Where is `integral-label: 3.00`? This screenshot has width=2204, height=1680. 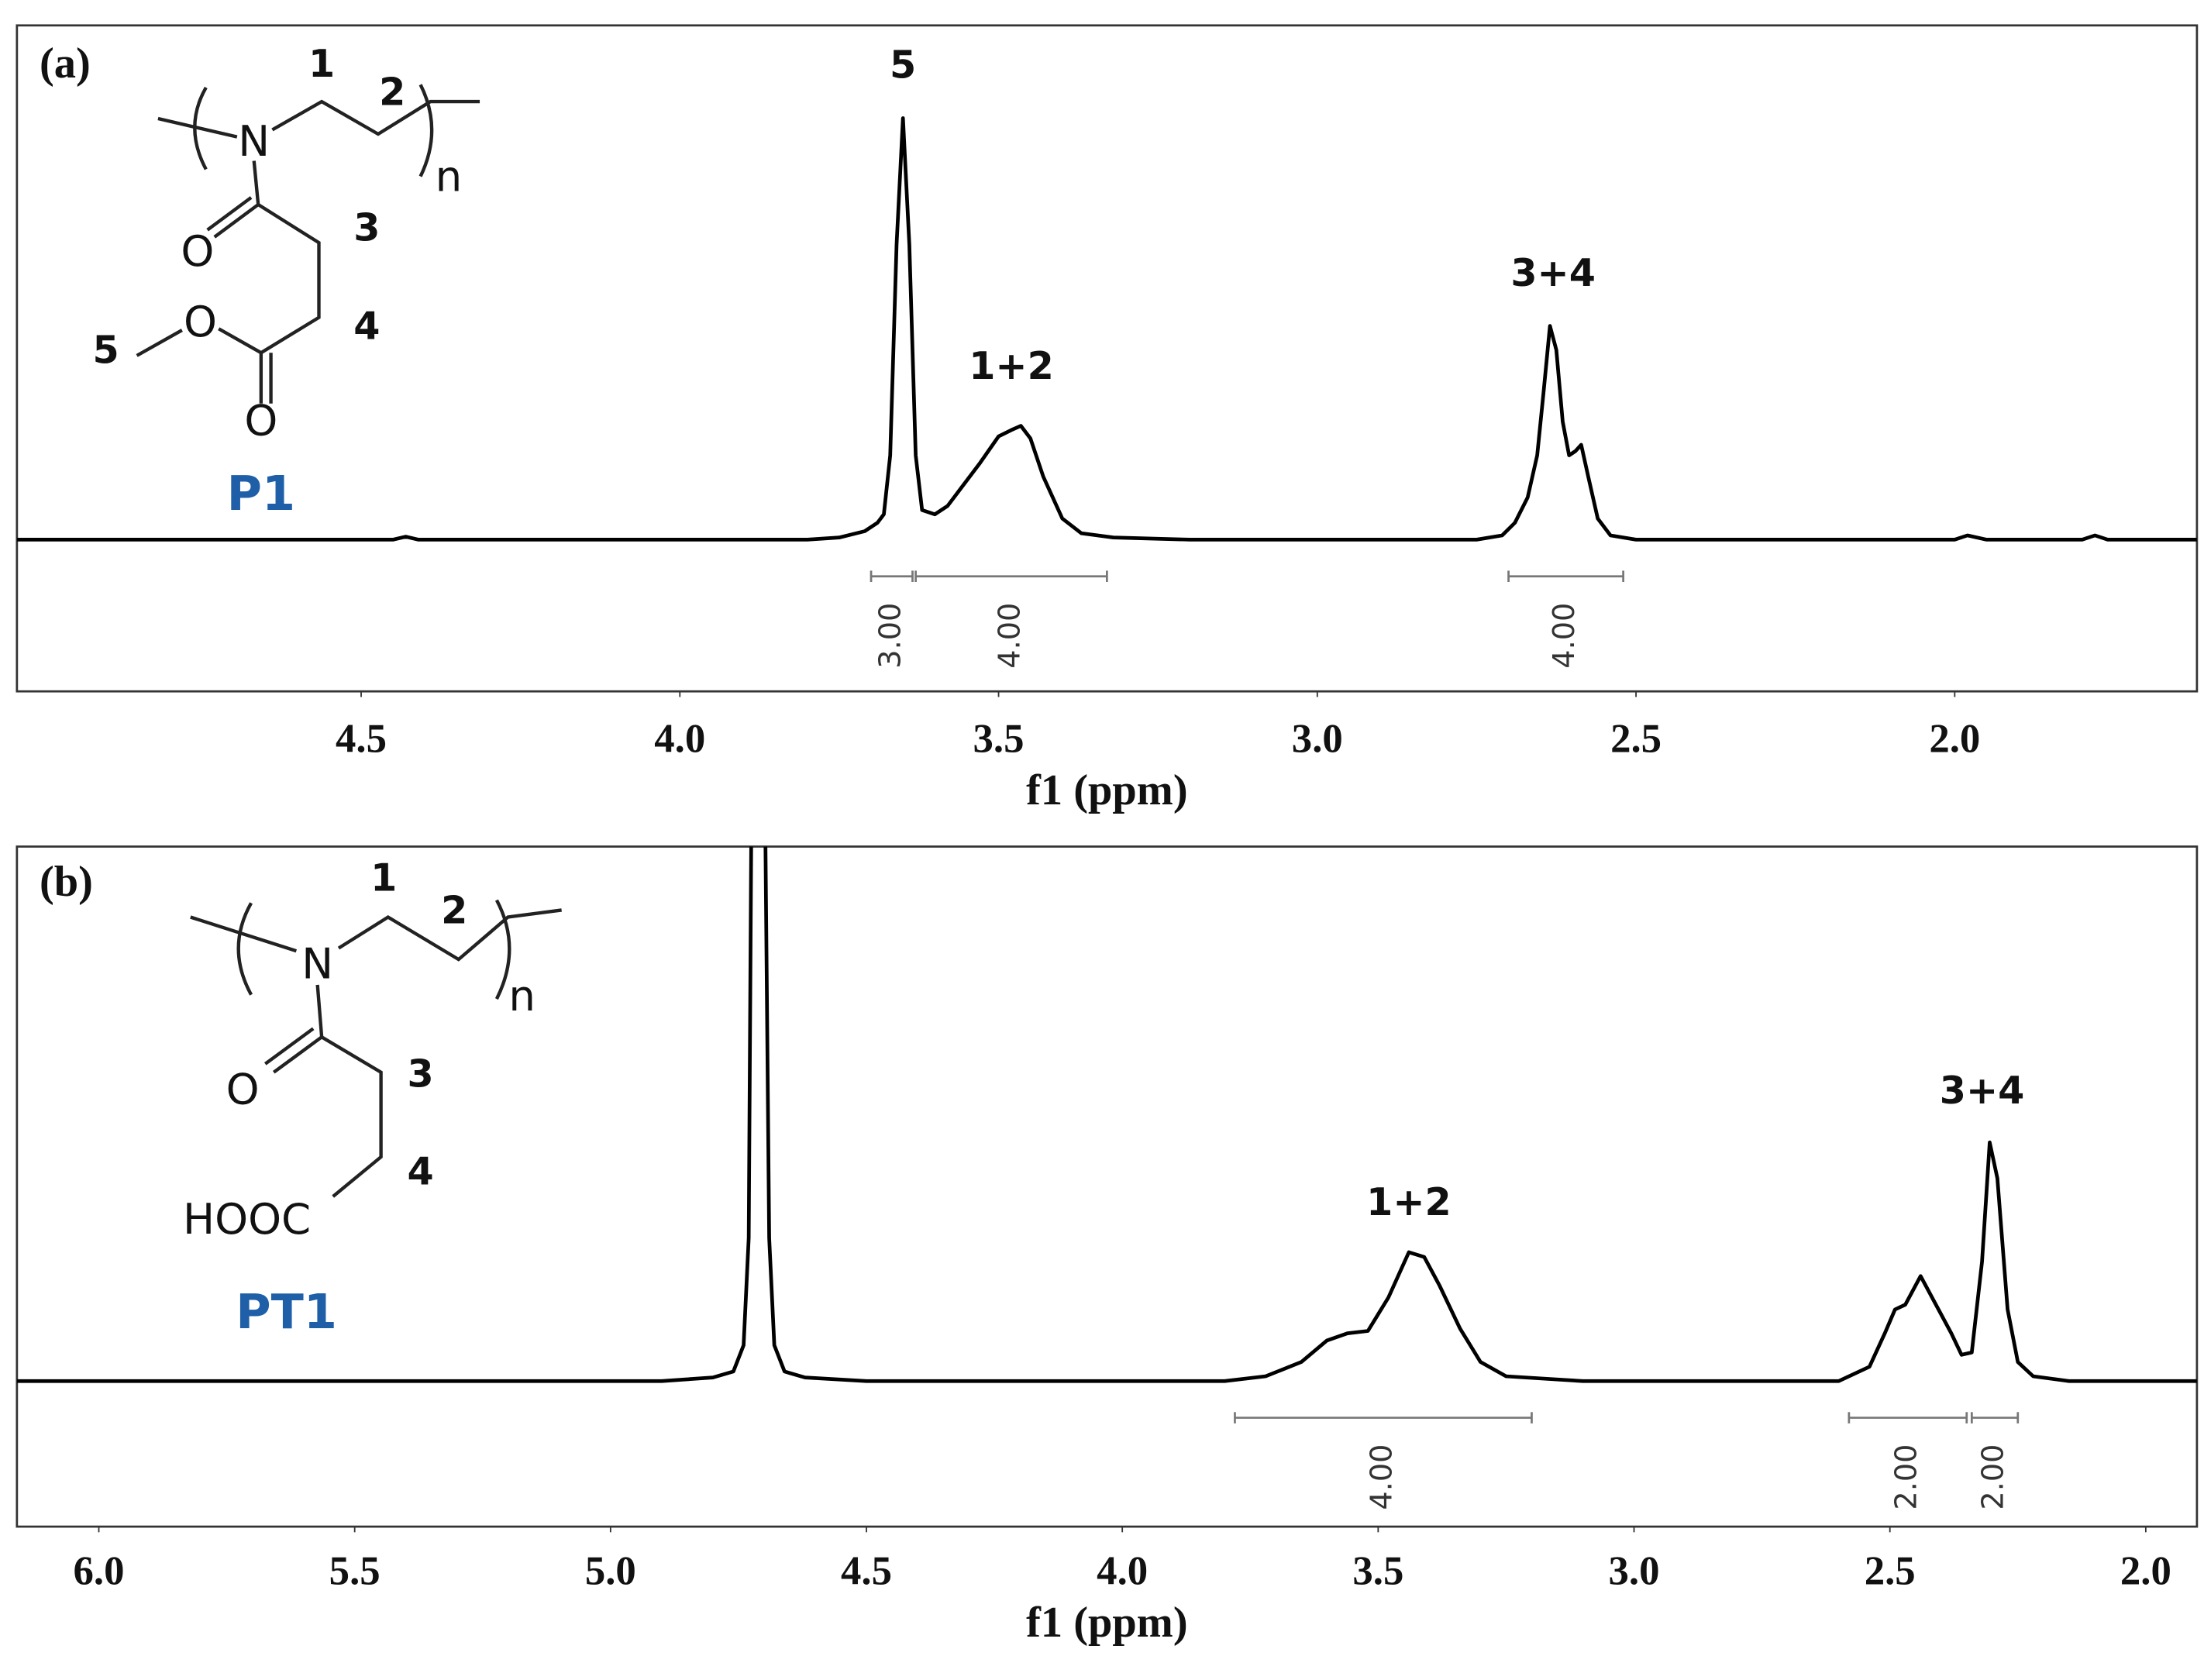
integral-label: 3.00 is located at coordinates (890, 636).